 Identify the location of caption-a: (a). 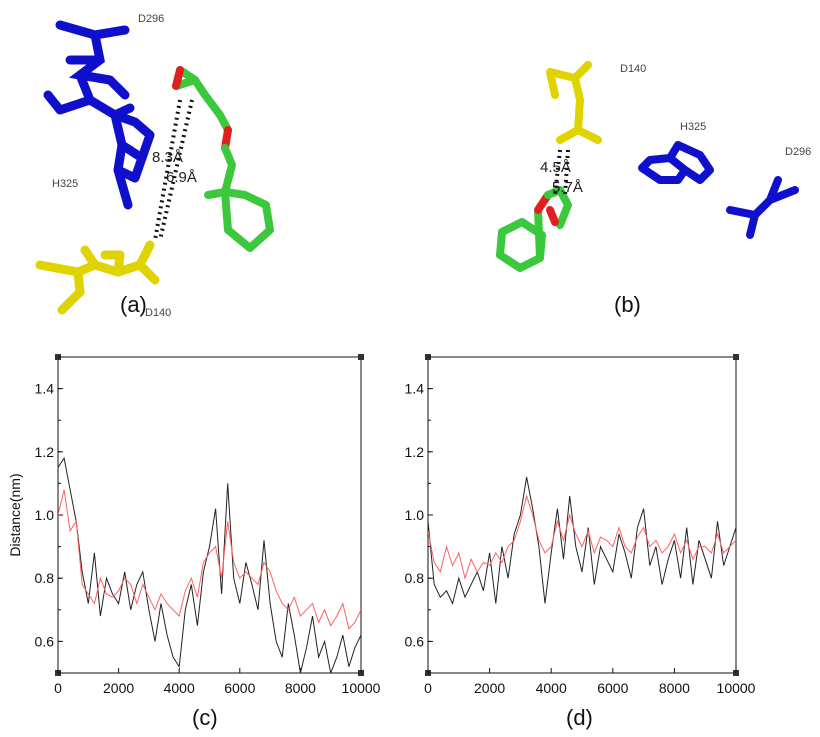
(133, 304).